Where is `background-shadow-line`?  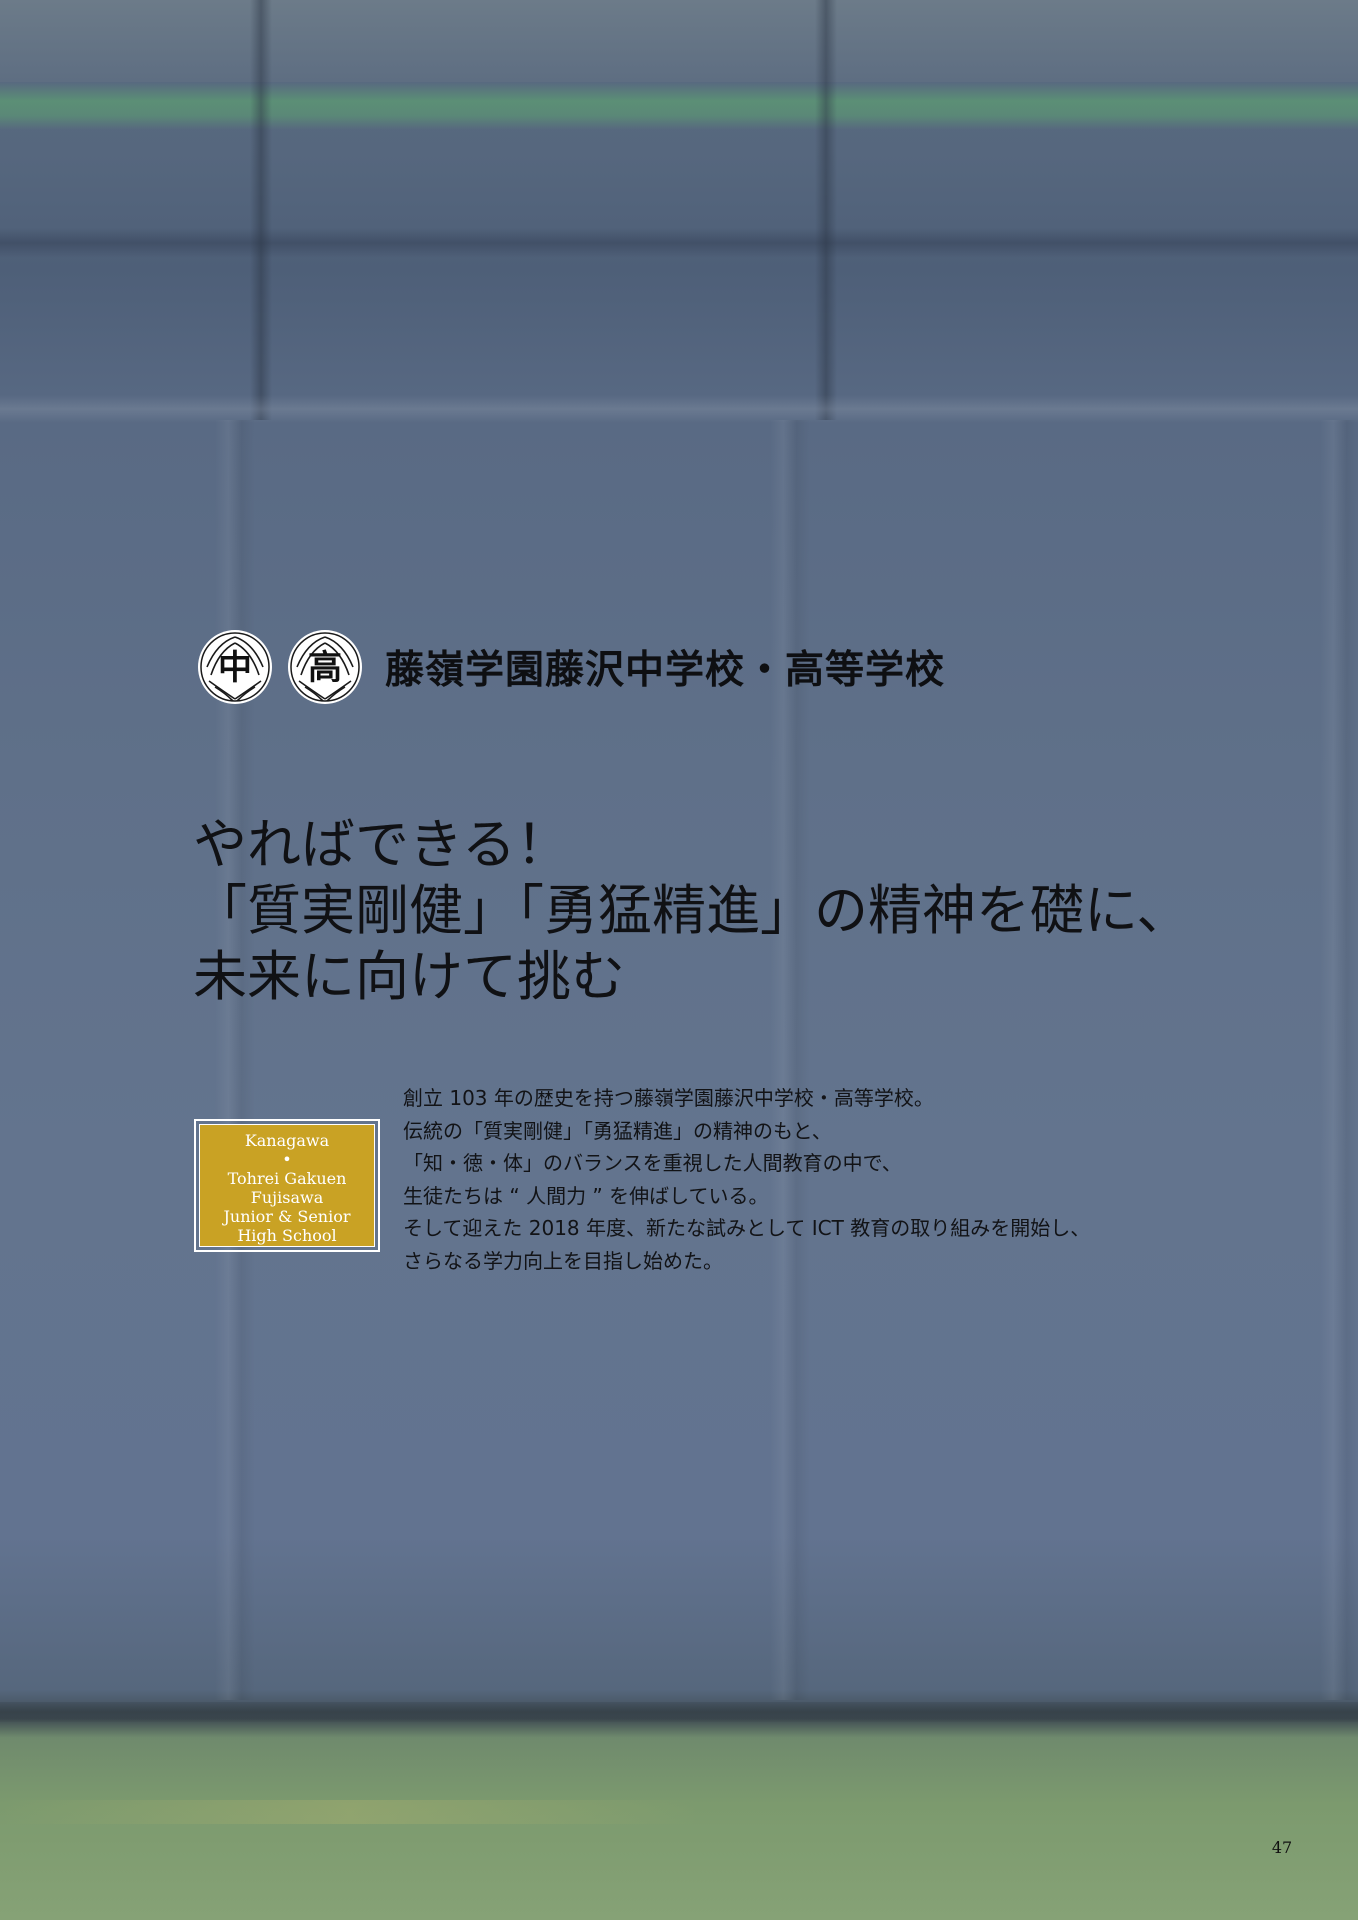
background-shadow-line is located at coordinates (679, 243).